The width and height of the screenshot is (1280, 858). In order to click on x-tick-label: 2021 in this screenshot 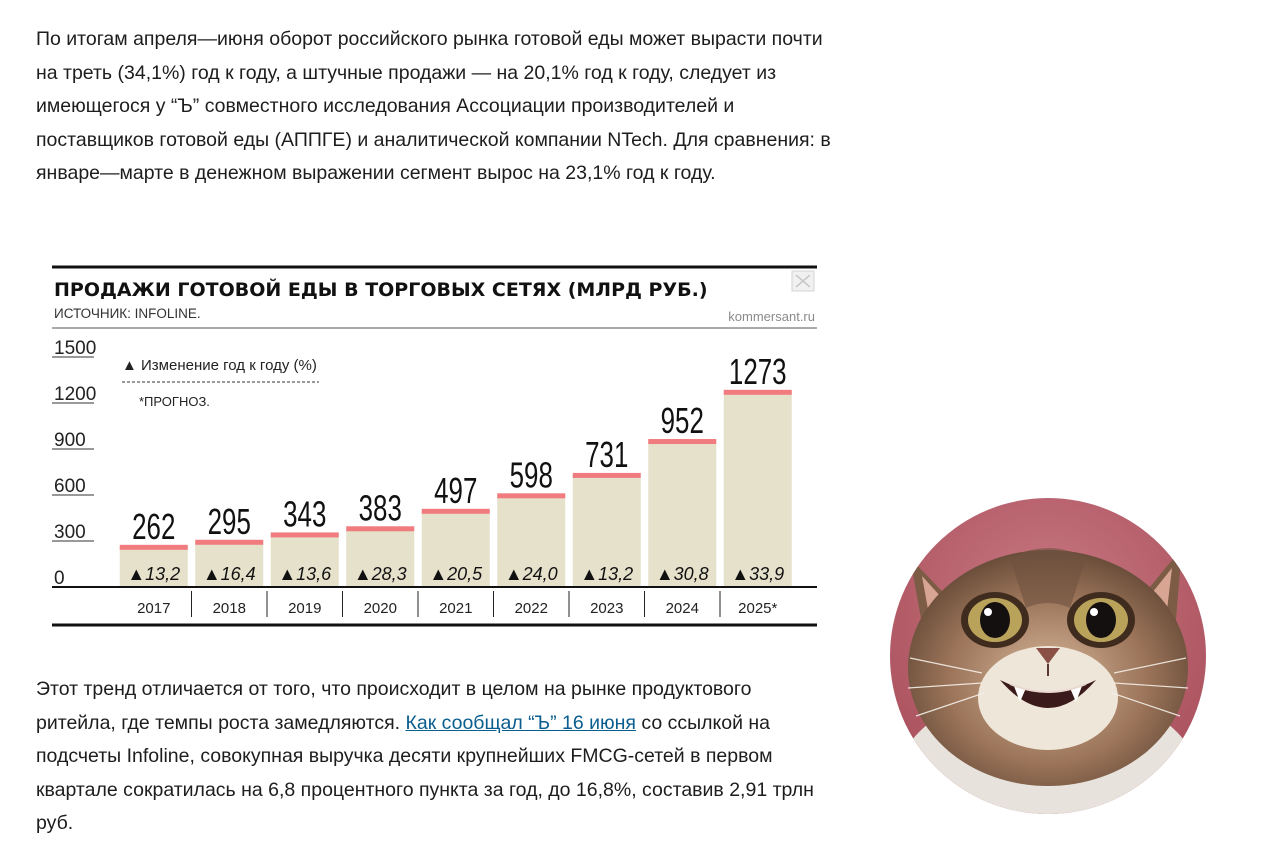, I will do `click(455, 608)`.